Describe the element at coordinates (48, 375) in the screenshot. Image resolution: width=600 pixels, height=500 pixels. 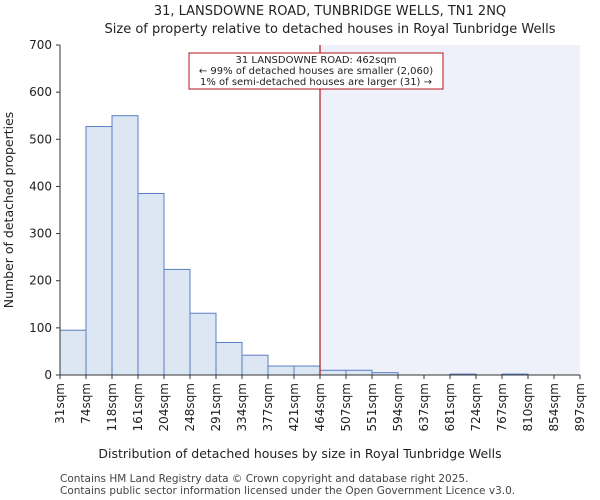
I see `y-tick-label: 0` at that location.